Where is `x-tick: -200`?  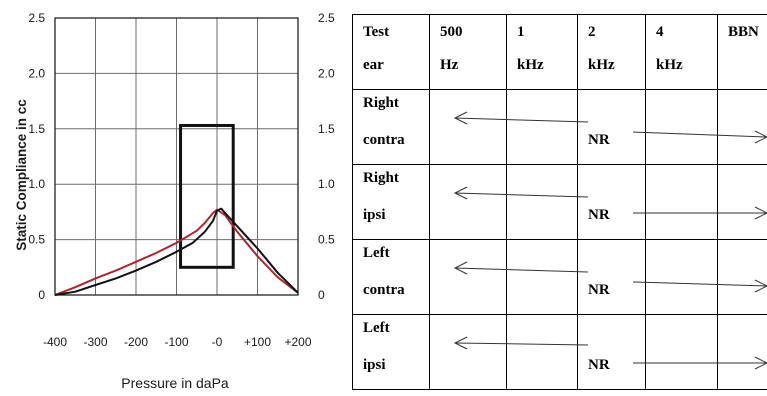
x-tick: -200 is located at coordinates (136, 342).